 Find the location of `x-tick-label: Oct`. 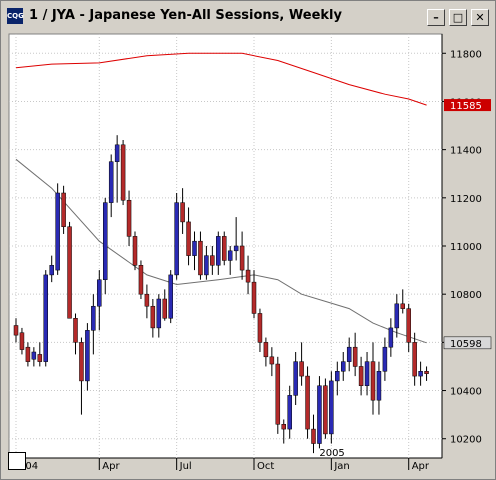

x-tick-label: Oct is located at coordinates (265, 466).